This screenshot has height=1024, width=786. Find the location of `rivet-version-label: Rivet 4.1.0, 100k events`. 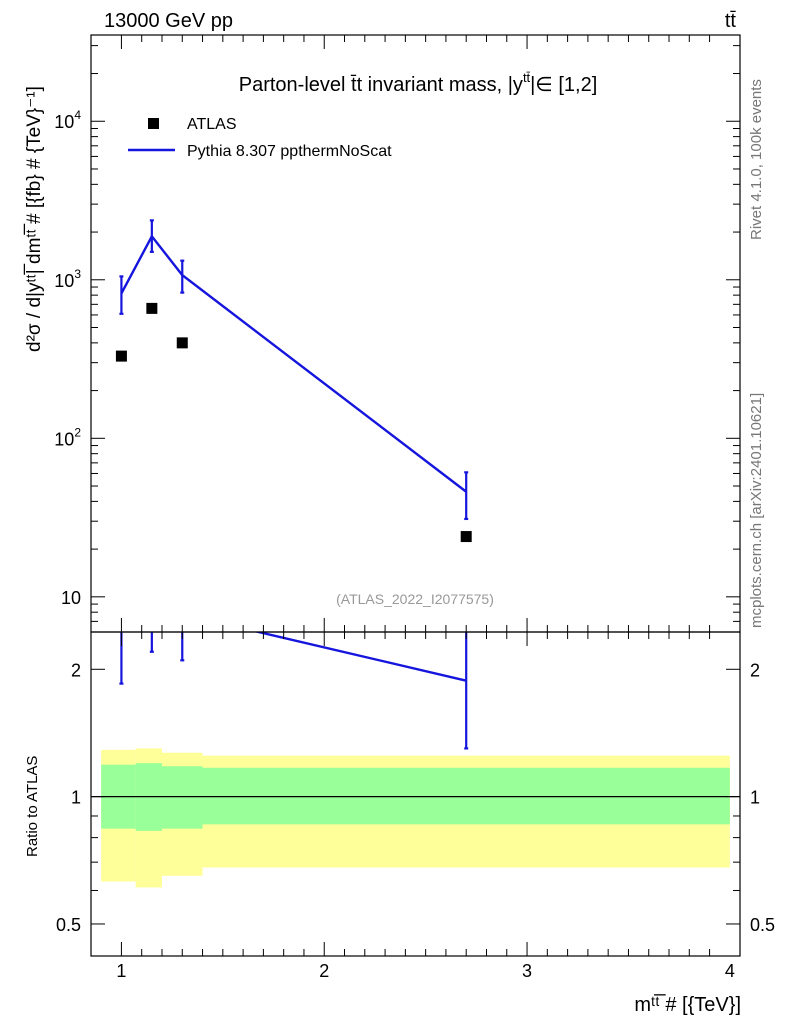

rivet-version-label: Rivet 4.1.0, 100k events is located at coordinates (756, 159).